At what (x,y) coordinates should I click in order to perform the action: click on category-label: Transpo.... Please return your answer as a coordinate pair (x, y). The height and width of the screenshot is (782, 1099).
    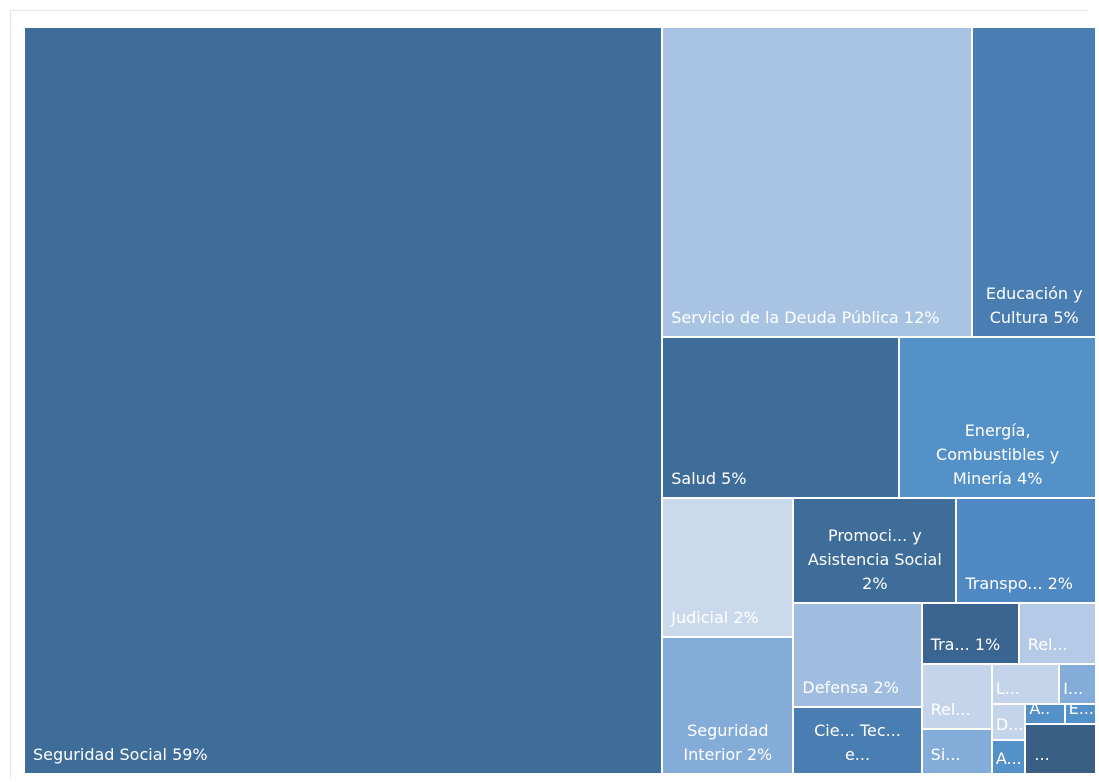
    Looking at the image, I should click on (1004, 583).